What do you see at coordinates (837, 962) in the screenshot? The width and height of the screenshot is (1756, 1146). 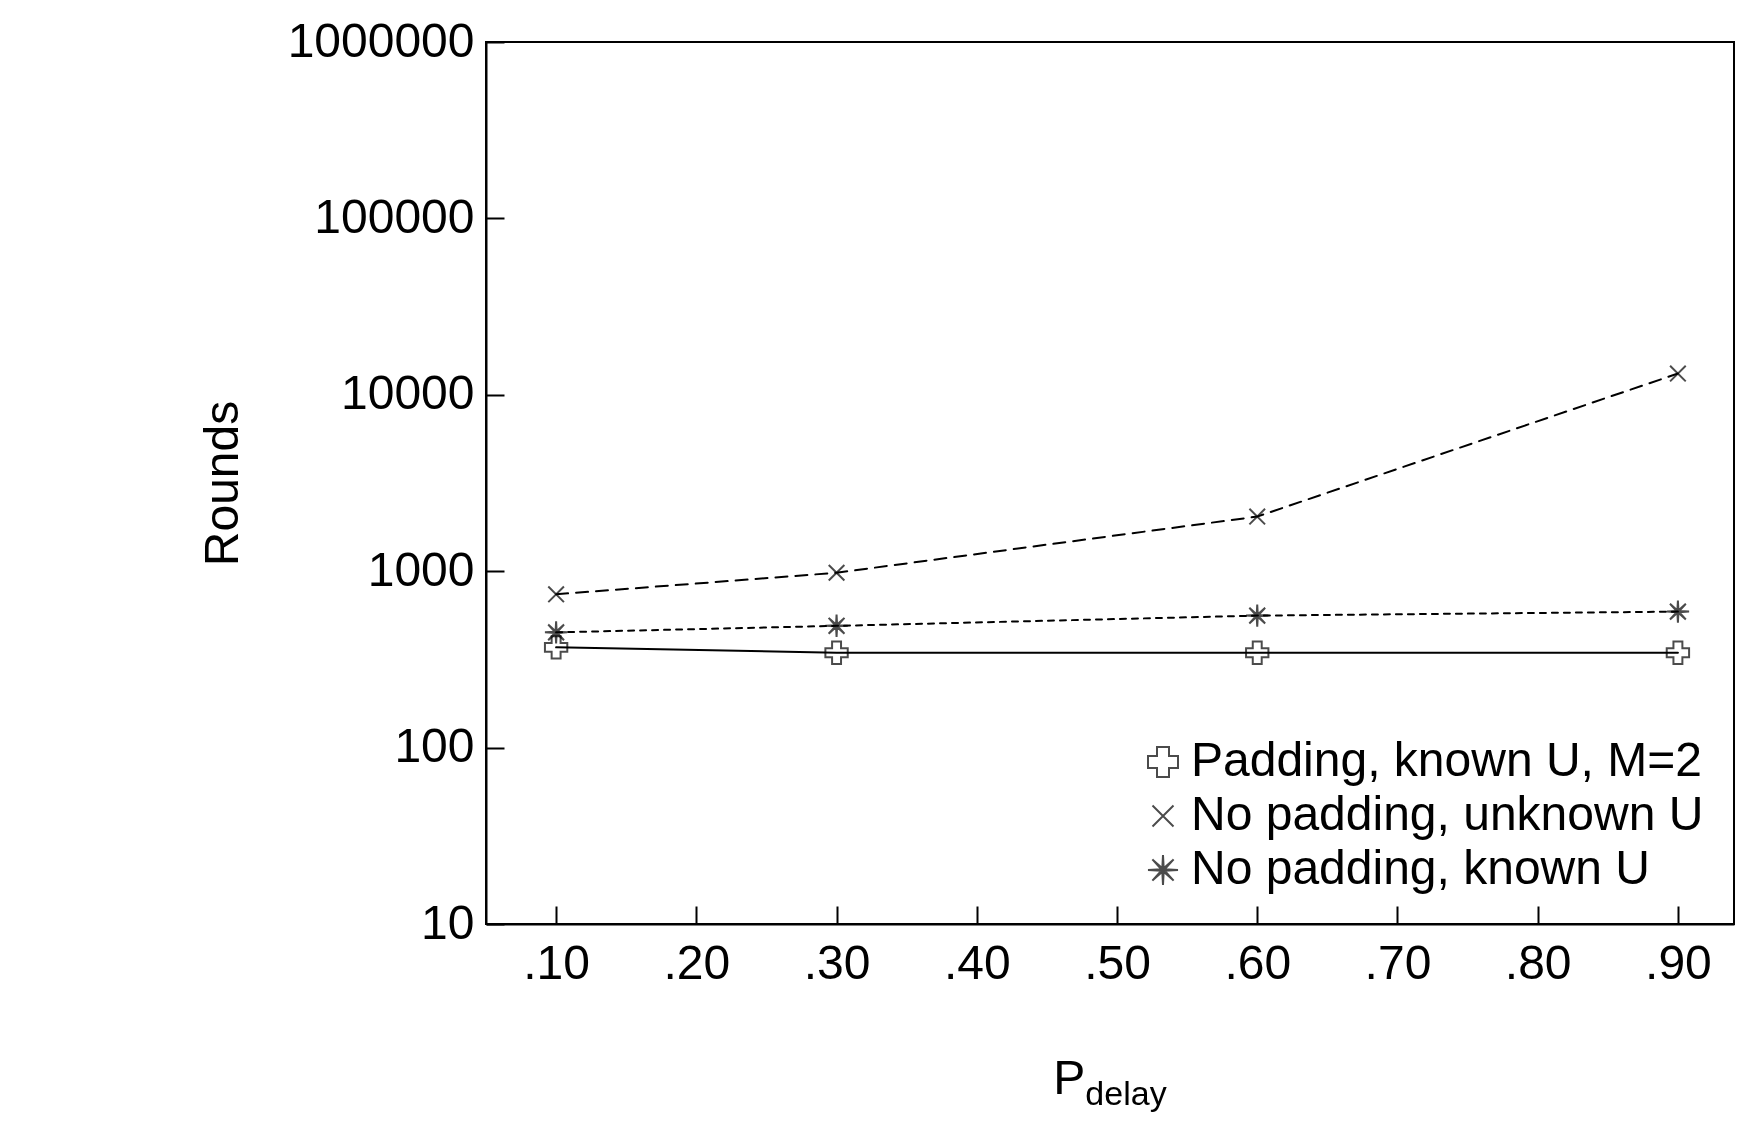 I see `x-tick-label: .30` at bounding box center [837, 962].